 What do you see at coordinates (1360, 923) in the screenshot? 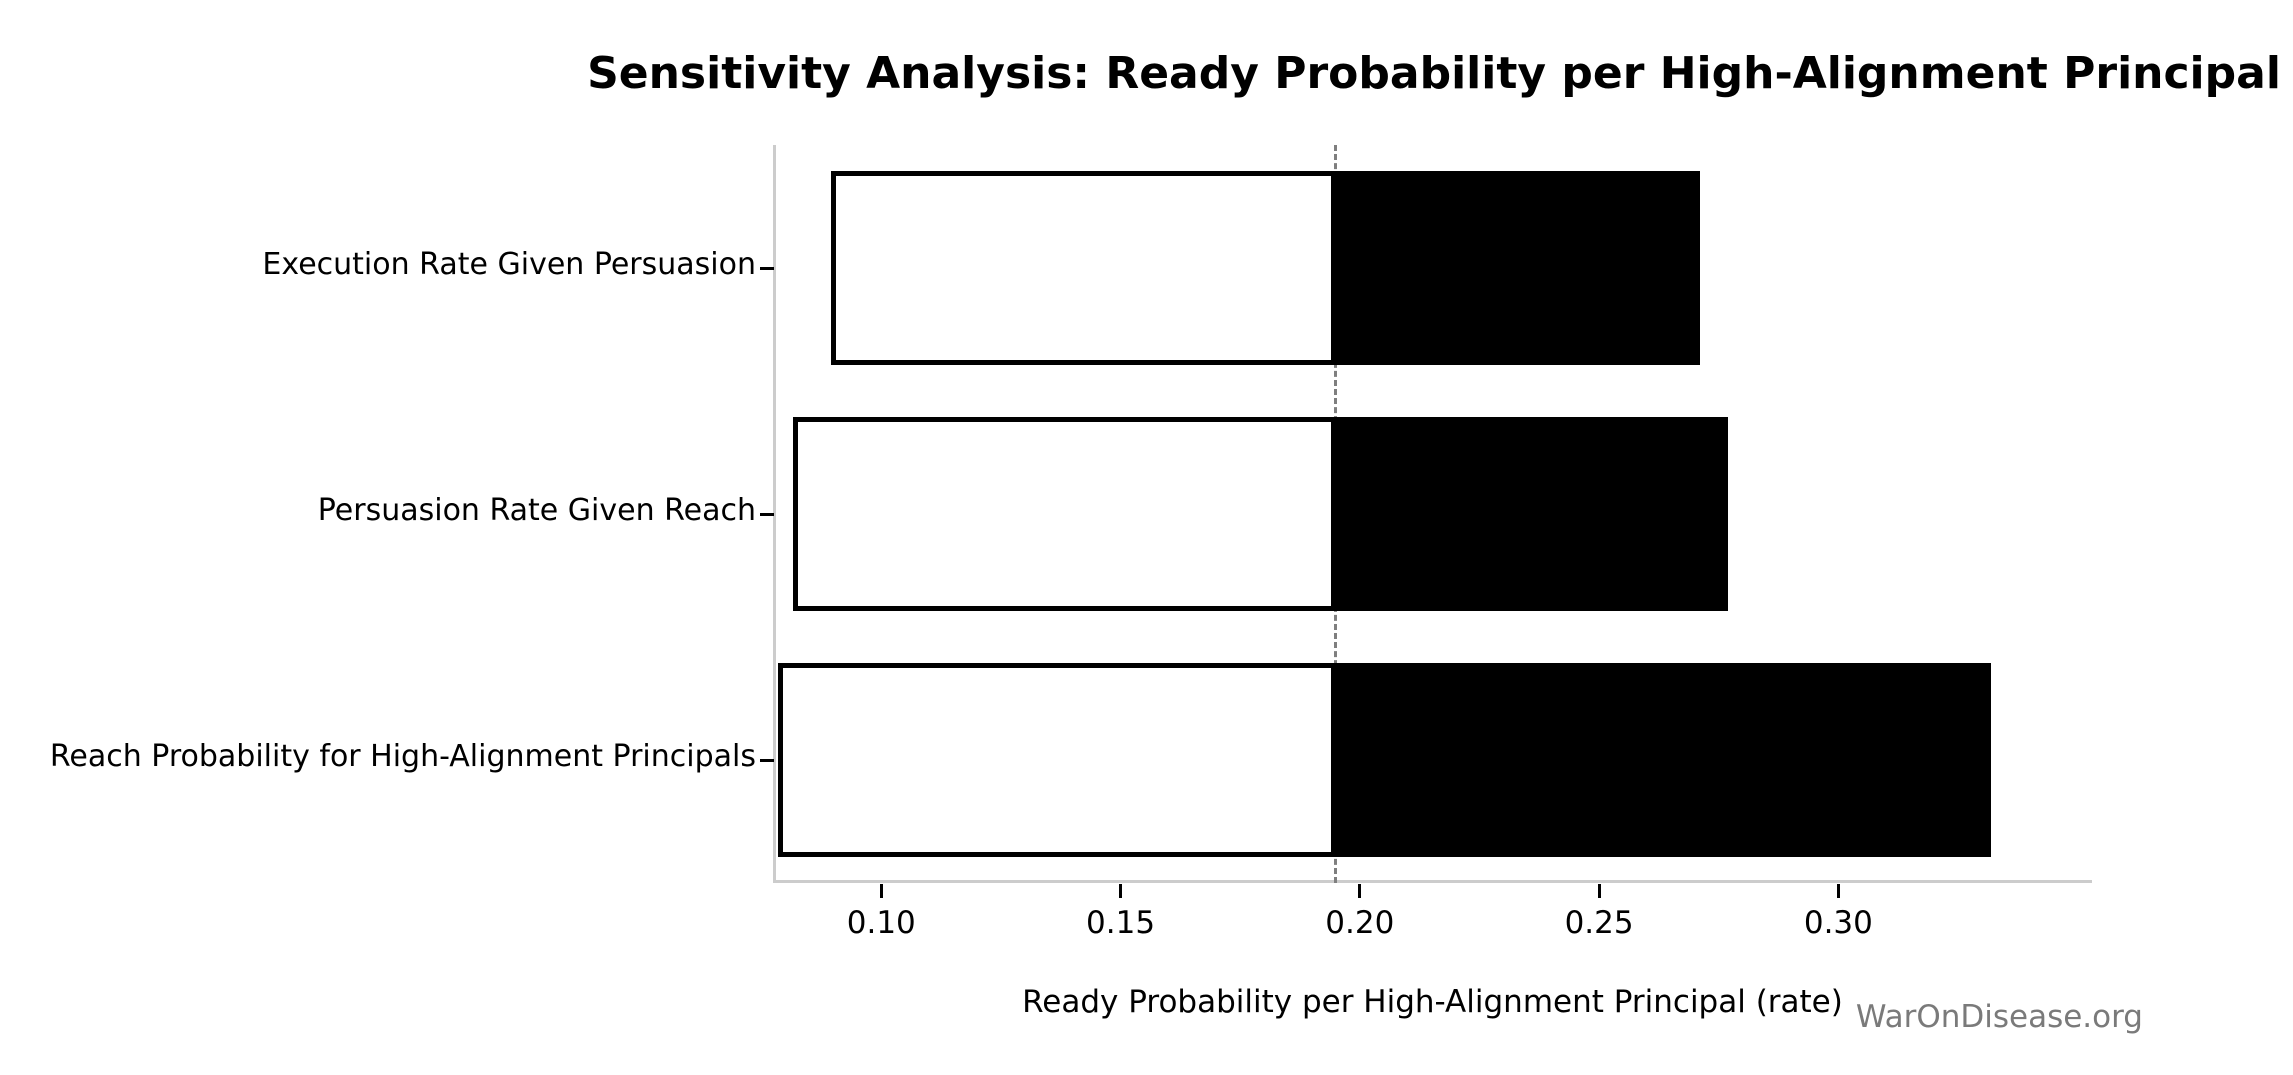
I see `x-tick-label: 0.20` at bounding box center [1360, 923].